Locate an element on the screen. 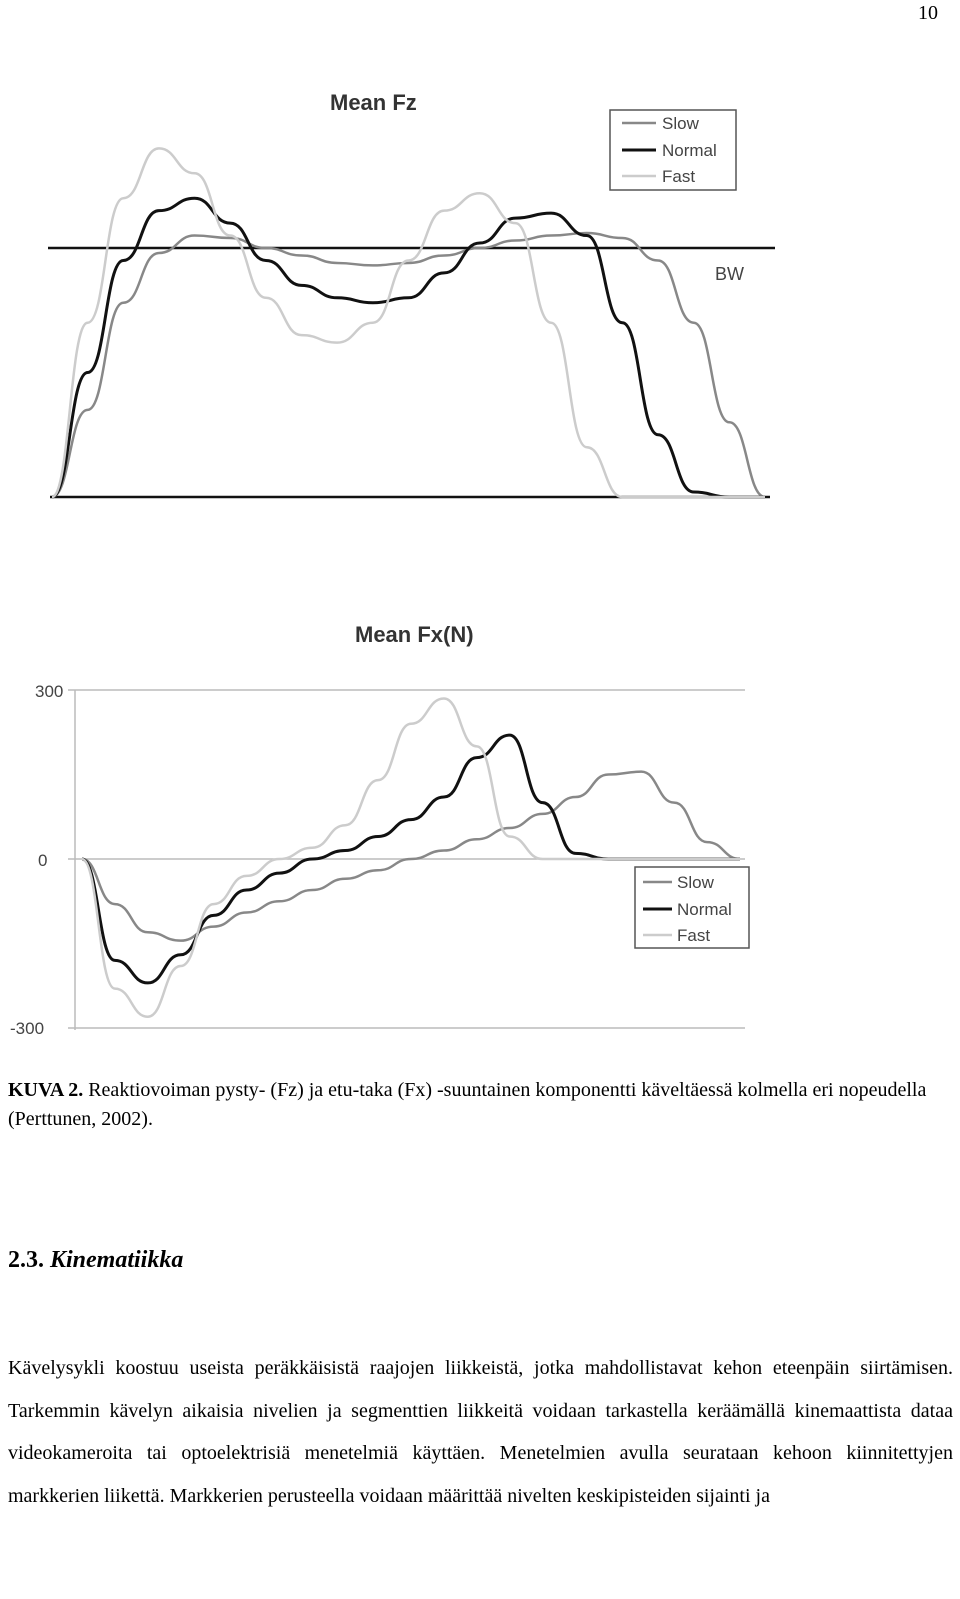 The width and height of the screenshot is (960, 1599). series-lines is located at coordinates (411, 857).